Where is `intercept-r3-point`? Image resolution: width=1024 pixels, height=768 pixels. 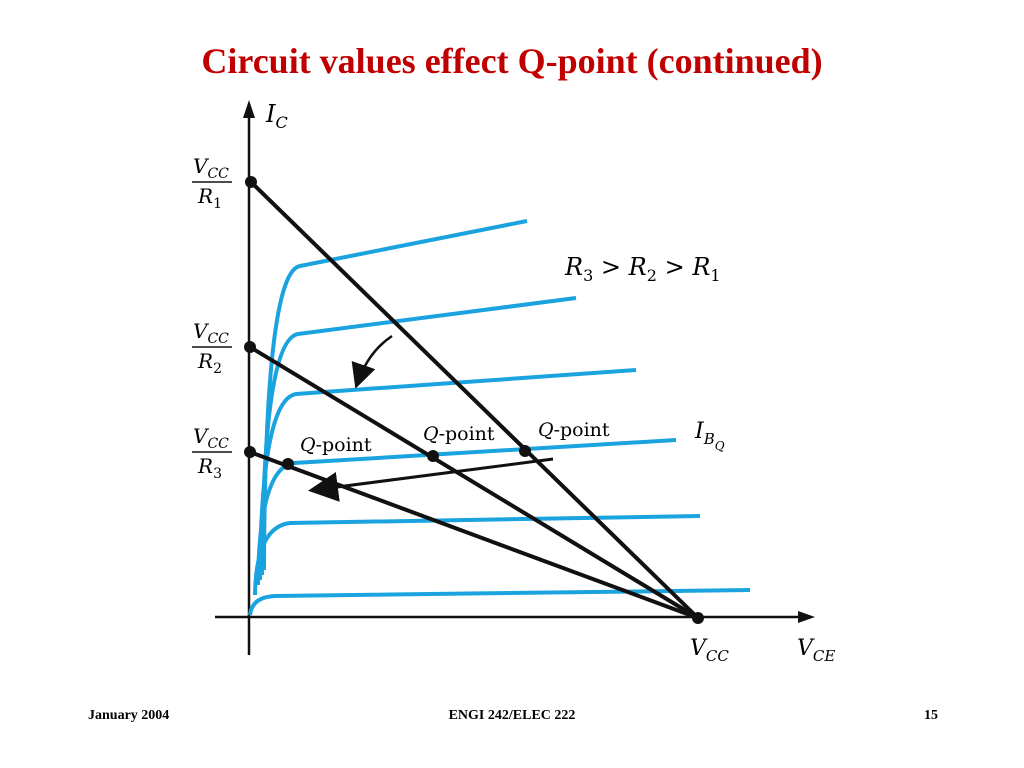 intercept-r3-point is located at coordinates (250, 452).